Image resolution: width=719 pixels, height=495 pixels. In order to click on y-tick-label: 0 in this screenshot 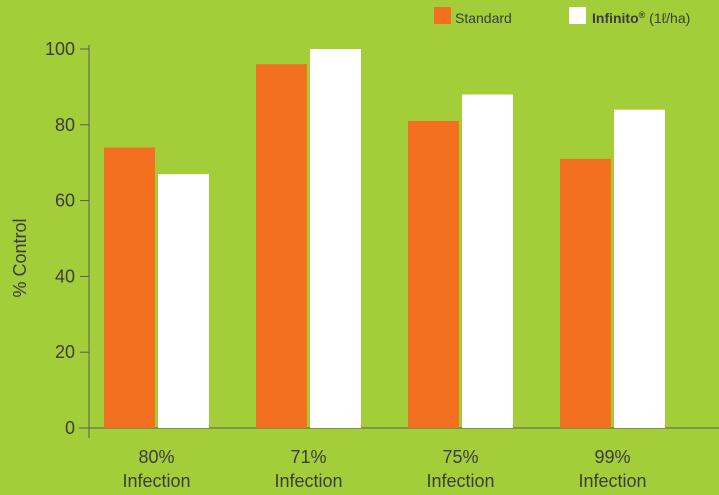, I will do `click(70, 428)`.